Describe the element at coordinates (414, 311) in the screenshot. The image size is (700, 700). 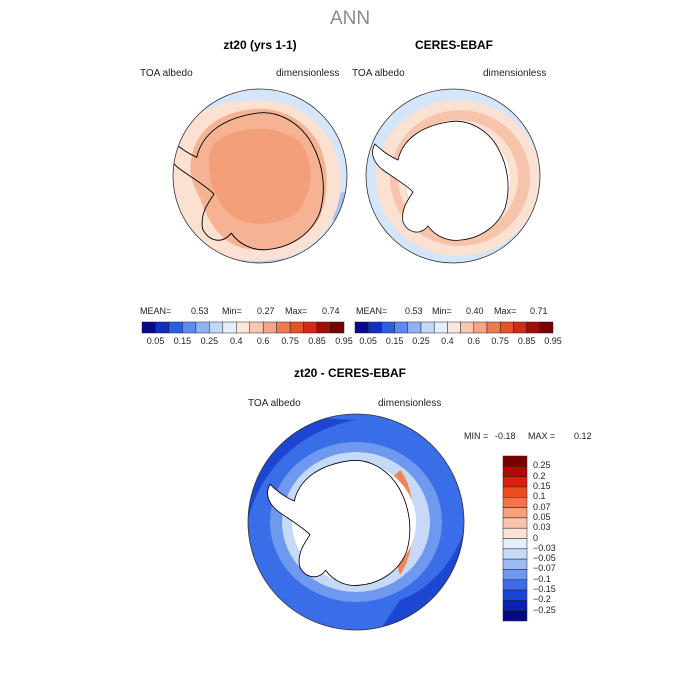
I see `panel2-mean-value: 0.53` at that location.